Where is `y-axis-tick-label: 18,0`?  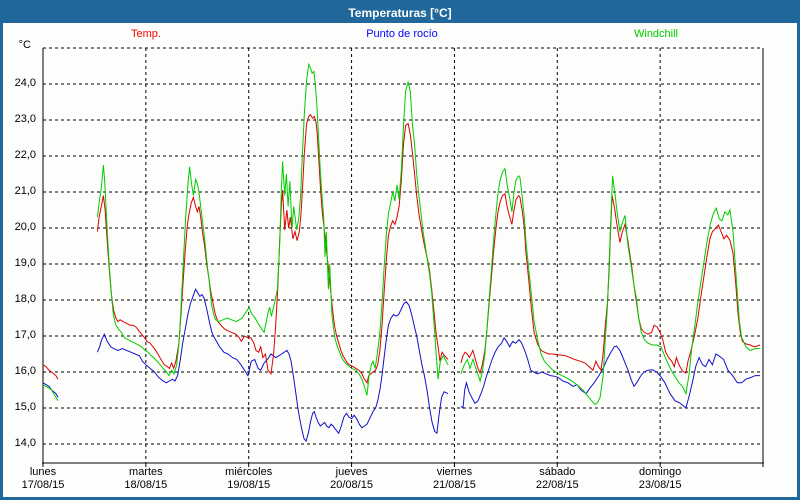
y-axis-tick-label: 18,0 is located at coordinates (25, 299).